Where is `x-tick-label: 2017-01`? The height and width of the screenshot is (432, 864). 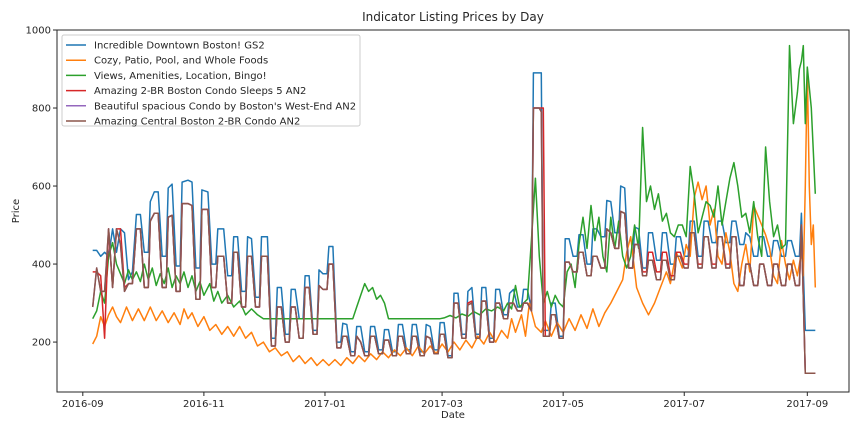
x-tick-label: 2017-01 is located at coordinates (325, 404).